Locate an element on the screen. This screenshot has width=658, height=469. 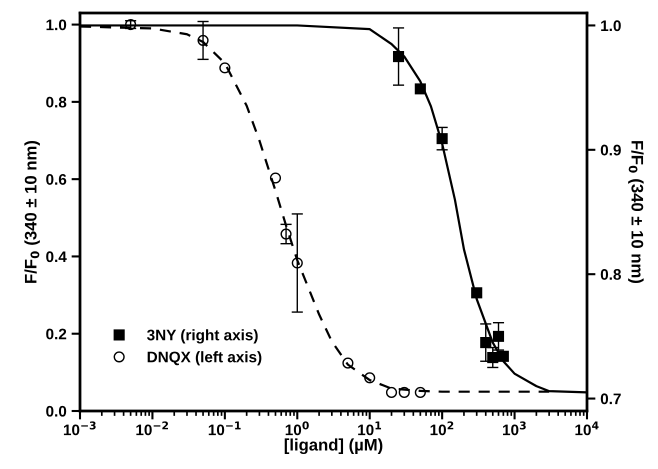
y-tick-label: 0.0 is located at coordinates (56, 411).